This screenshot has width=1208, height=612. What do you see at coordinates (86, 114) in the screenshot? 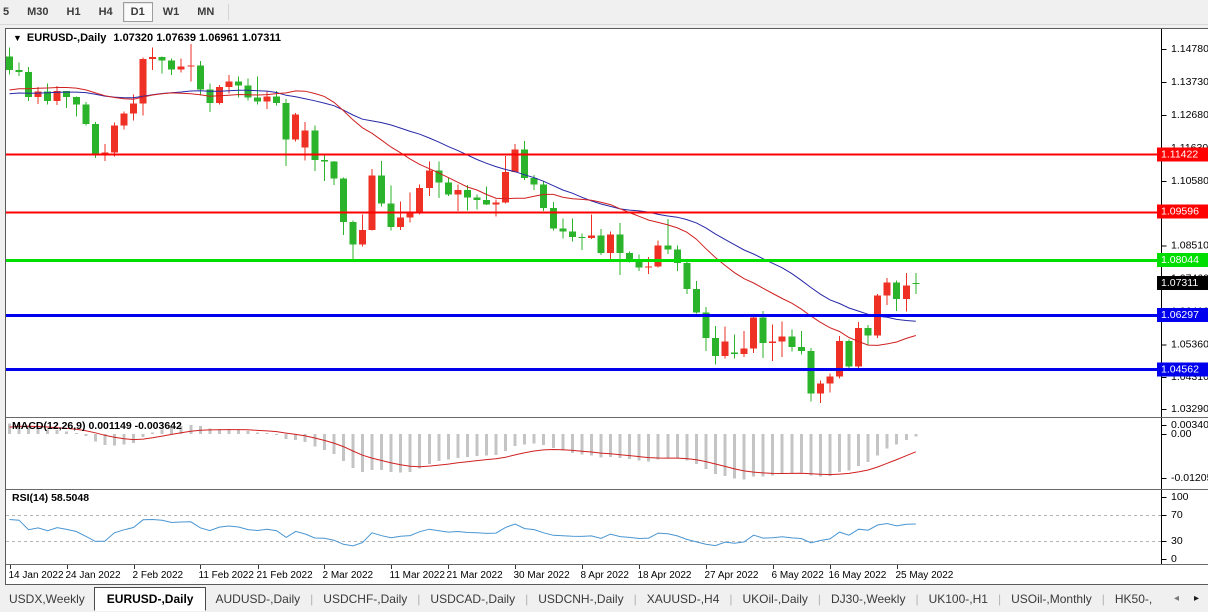
I see `candle-26 Jan` at bounding box center [86, 114].